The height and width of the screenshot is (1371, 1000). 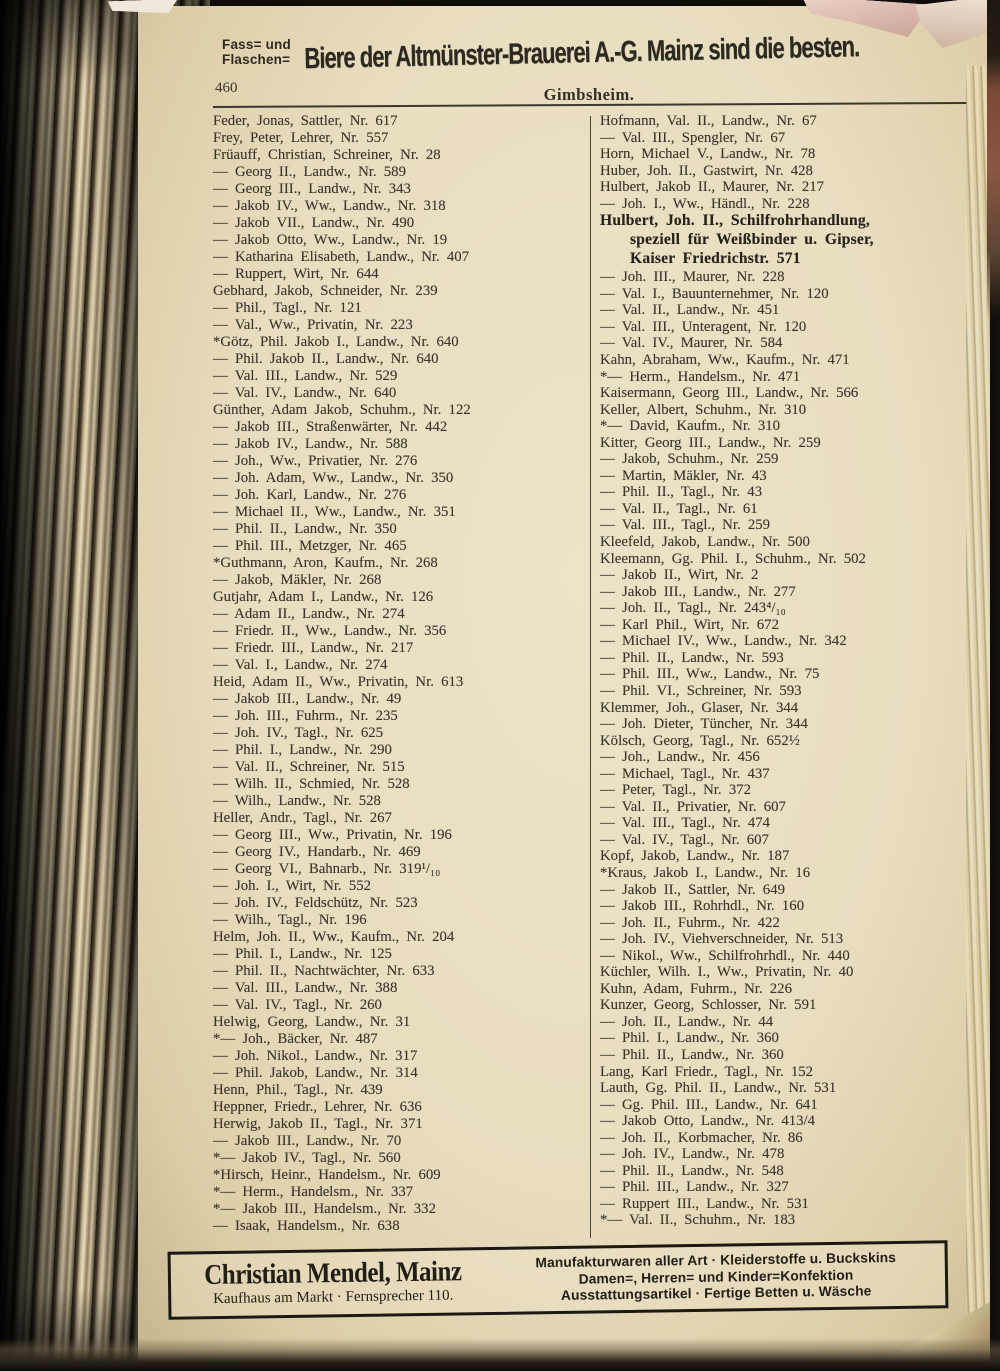 I want to click on directory-entry: — Joh. I., Ww., Händl., Nr. 228, so click(x=705, y=203).